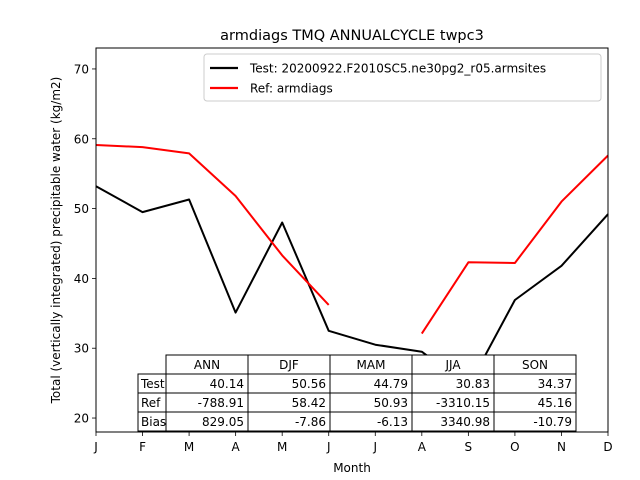 The width and height of the screenshot is (640, 480). I want to click on y-tick-label: 60, so click(81, 139).